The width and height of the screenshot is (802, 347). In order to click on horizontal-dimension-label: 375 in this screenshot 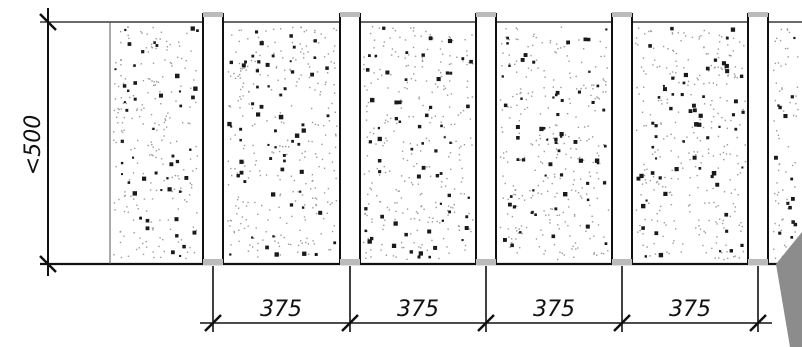, I will do `click(554, 309)`.